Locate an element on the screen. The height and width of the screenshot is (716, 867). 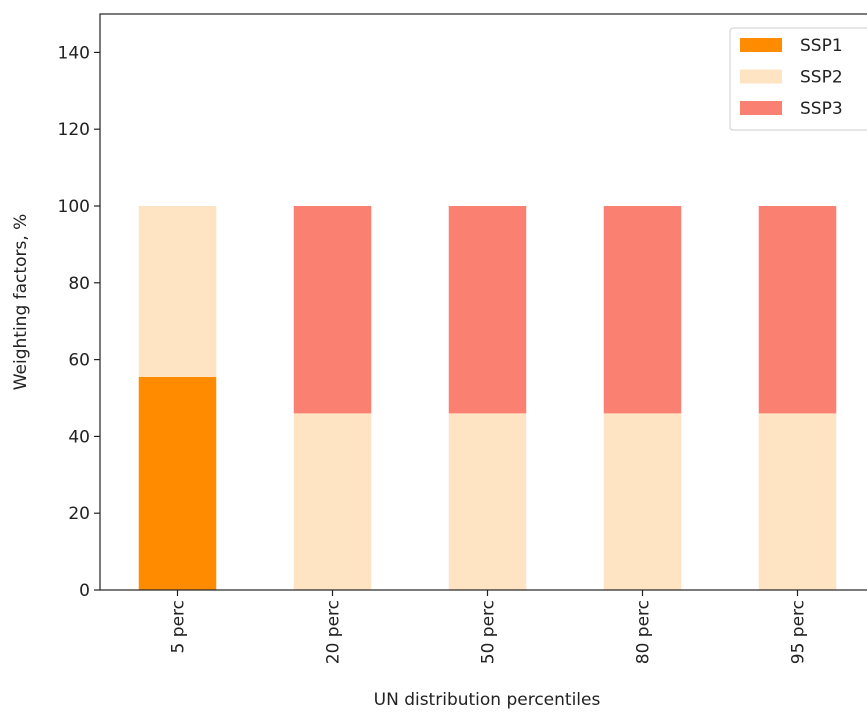
y-tick-label: 120 is located at coordinates (74, 130).